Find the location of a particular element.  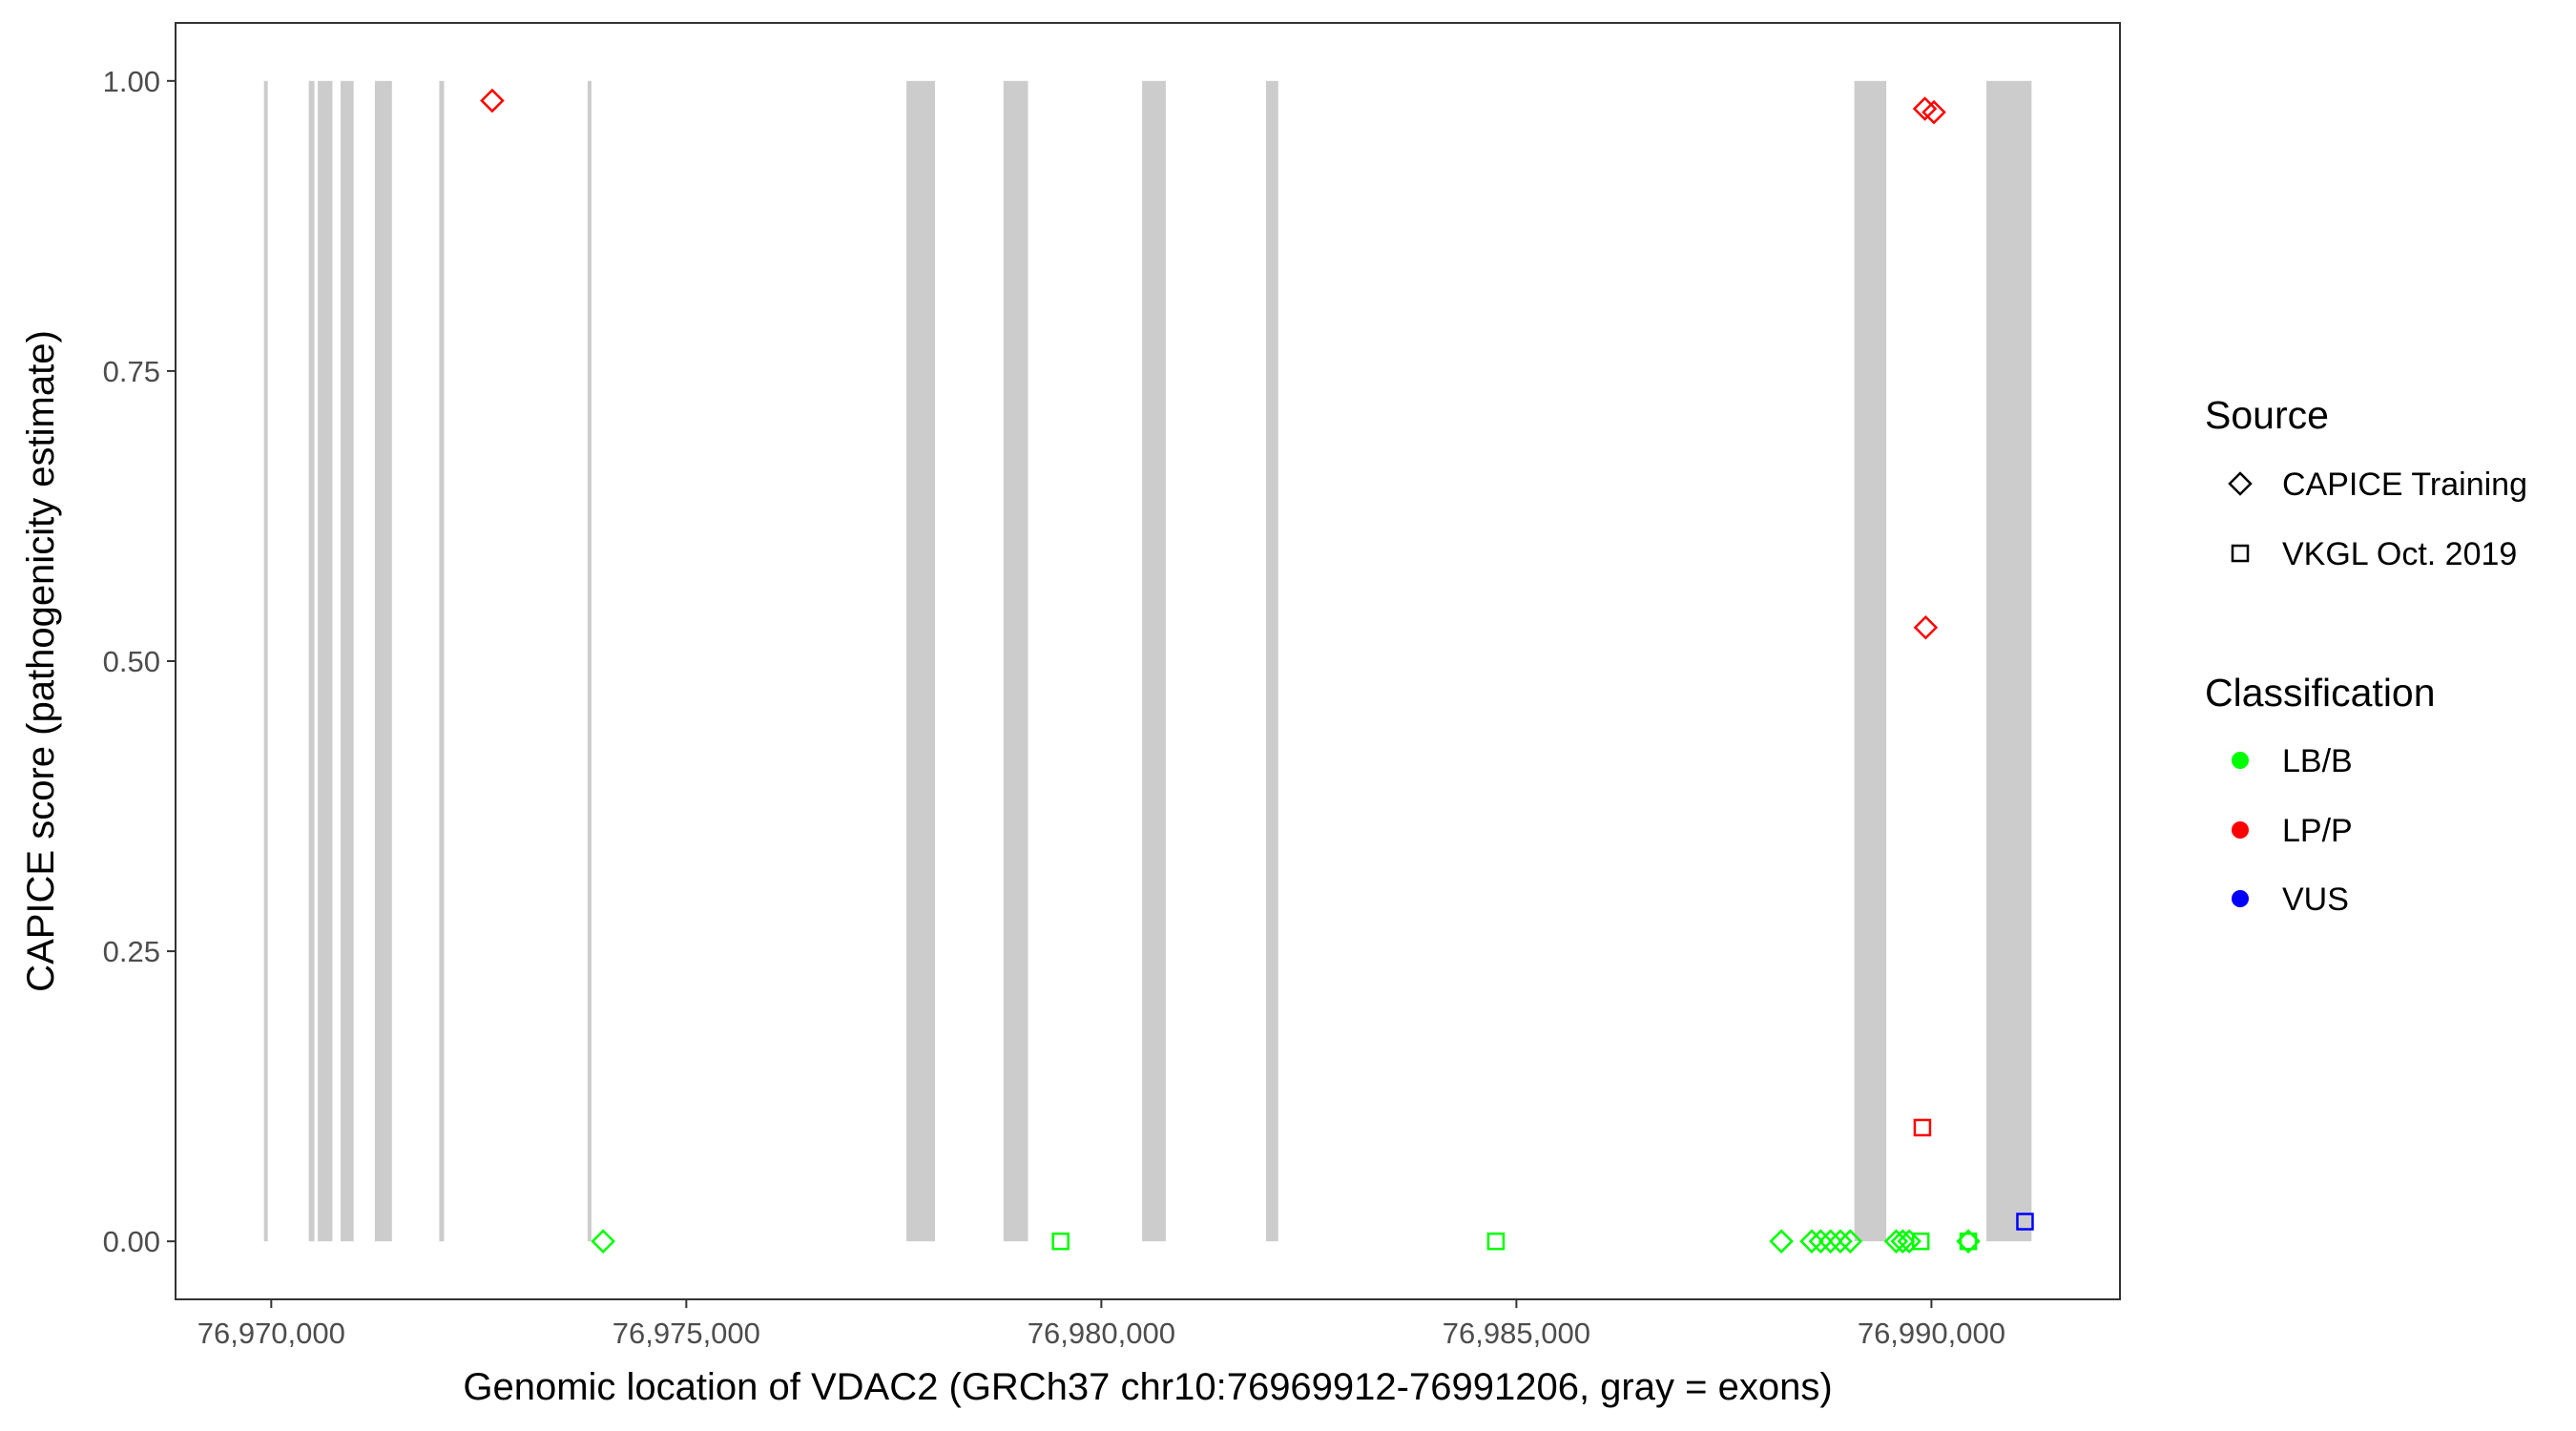

y-tick-label: 0.50 is located at coordinates (131, 661).